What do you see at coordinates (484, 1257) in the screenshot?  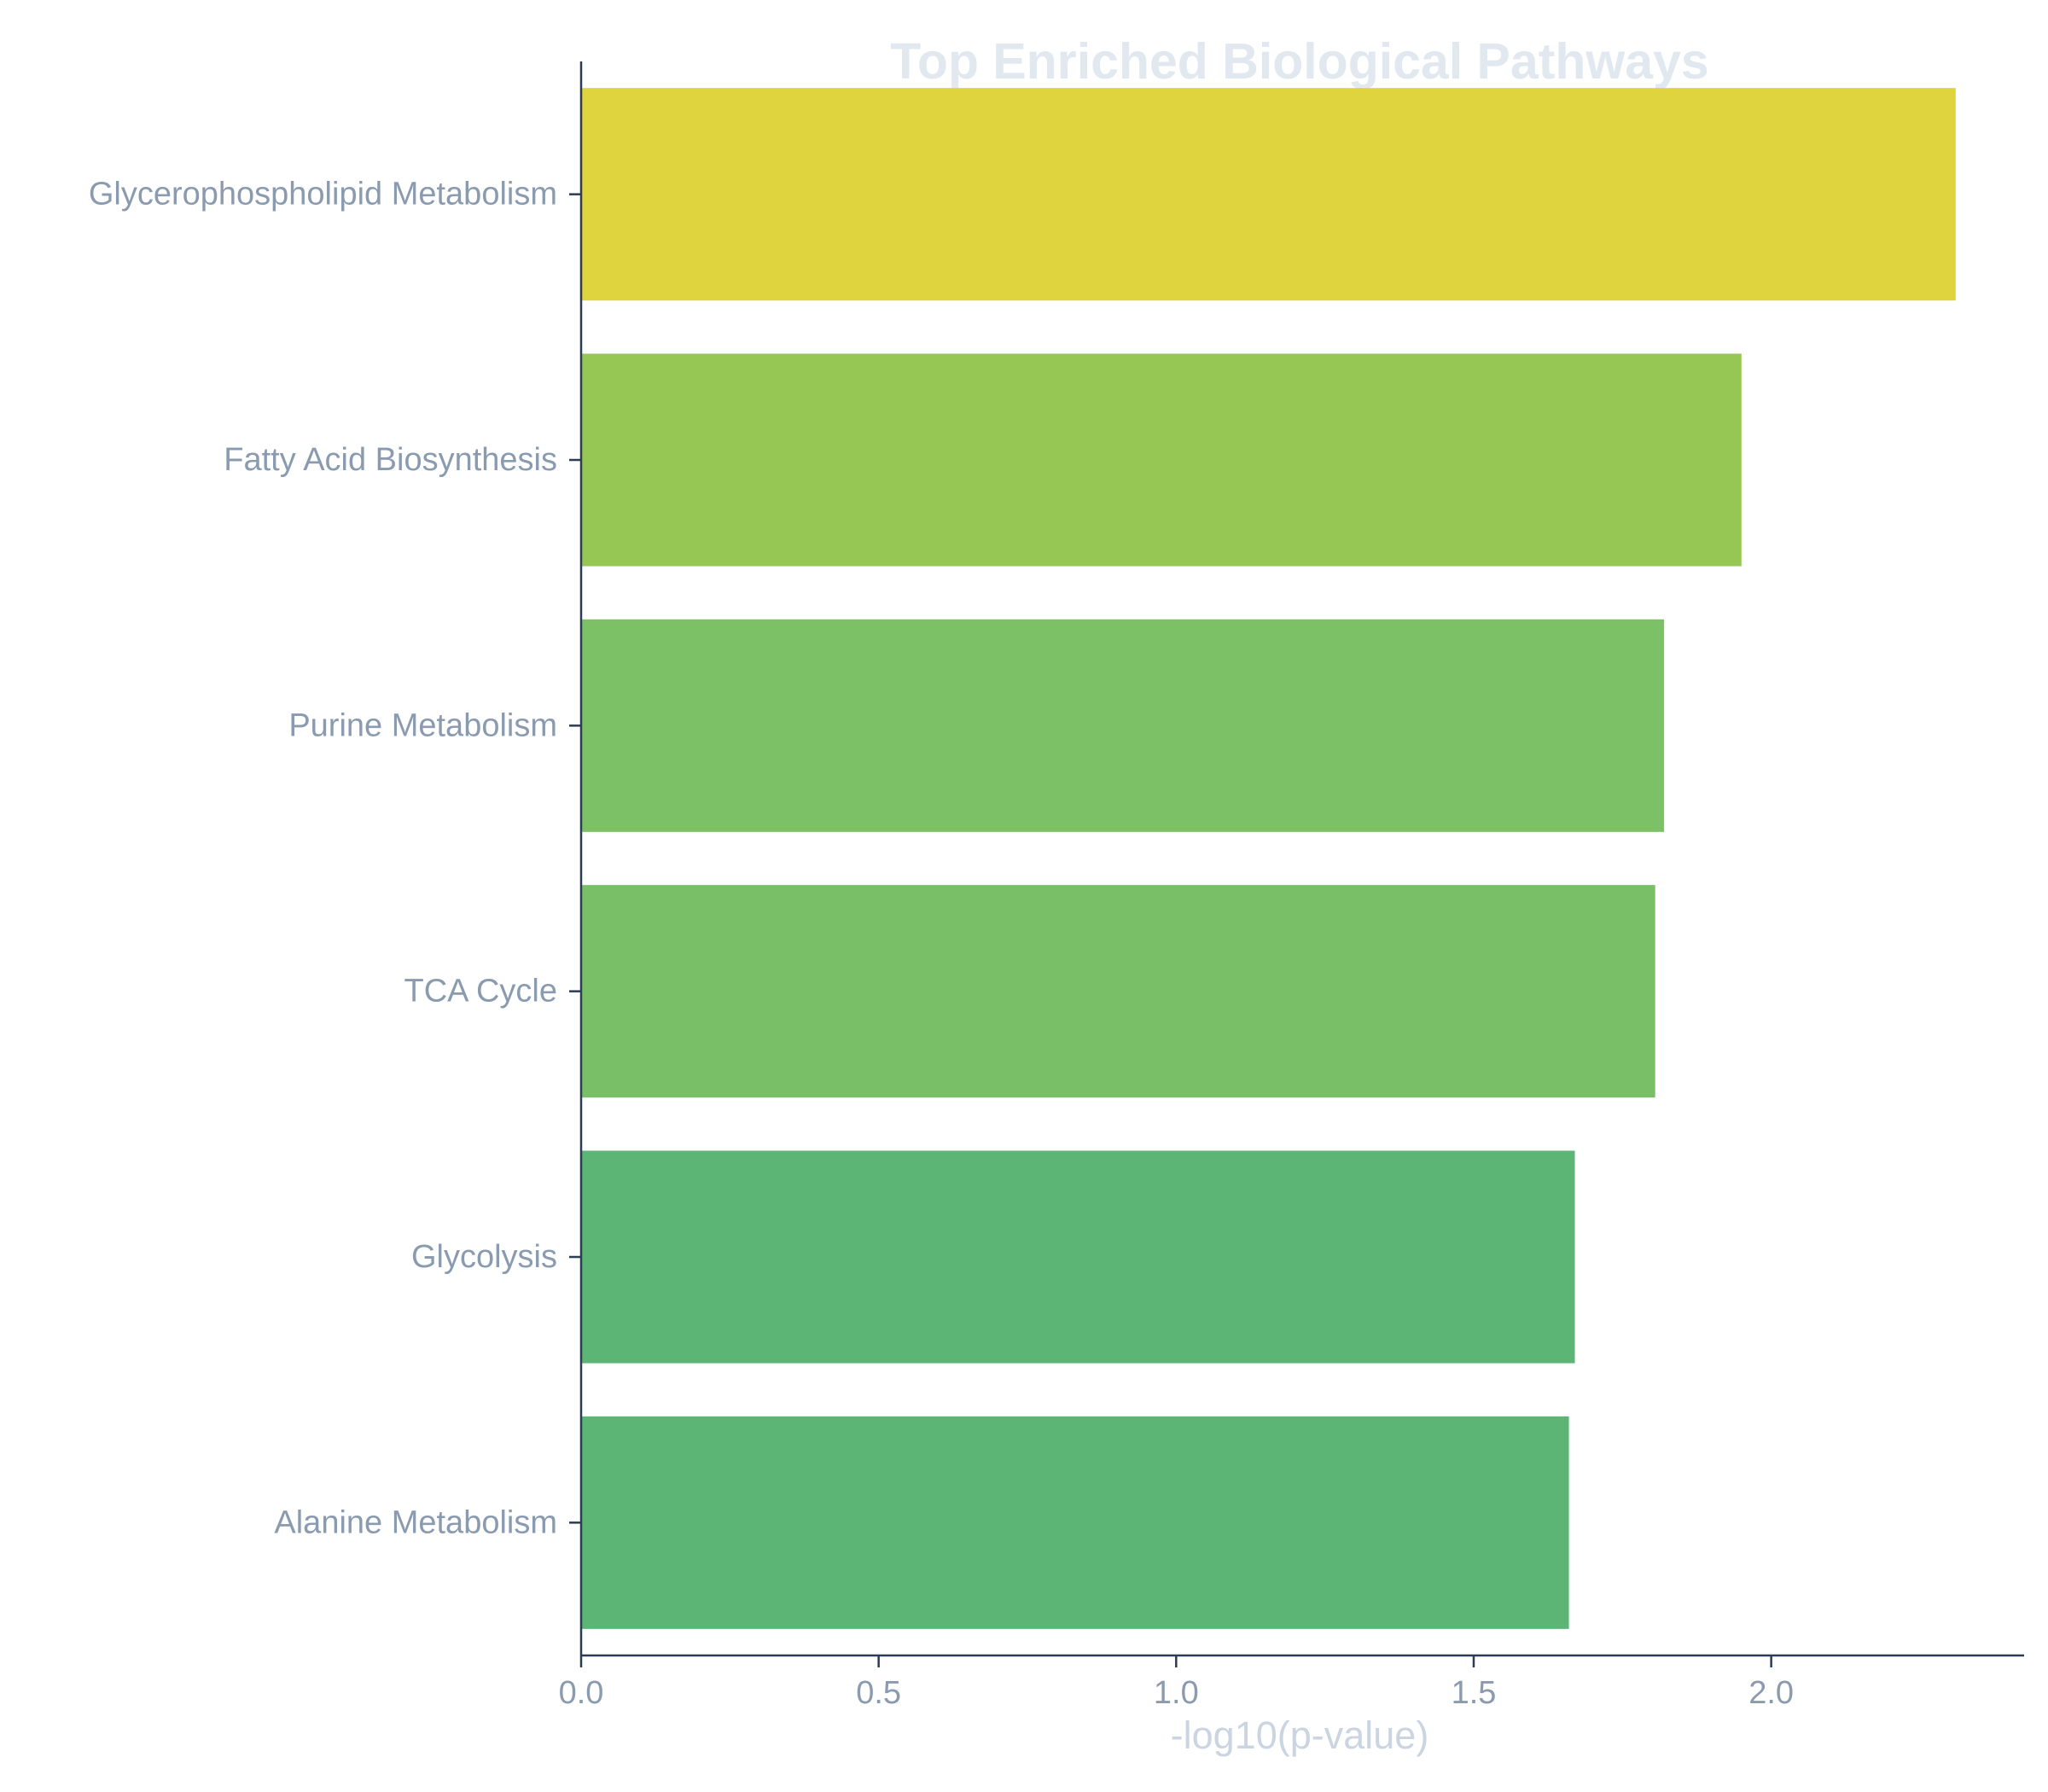 I see `y-tick-label: Glycolysis` at bounding box center [484, 1257].